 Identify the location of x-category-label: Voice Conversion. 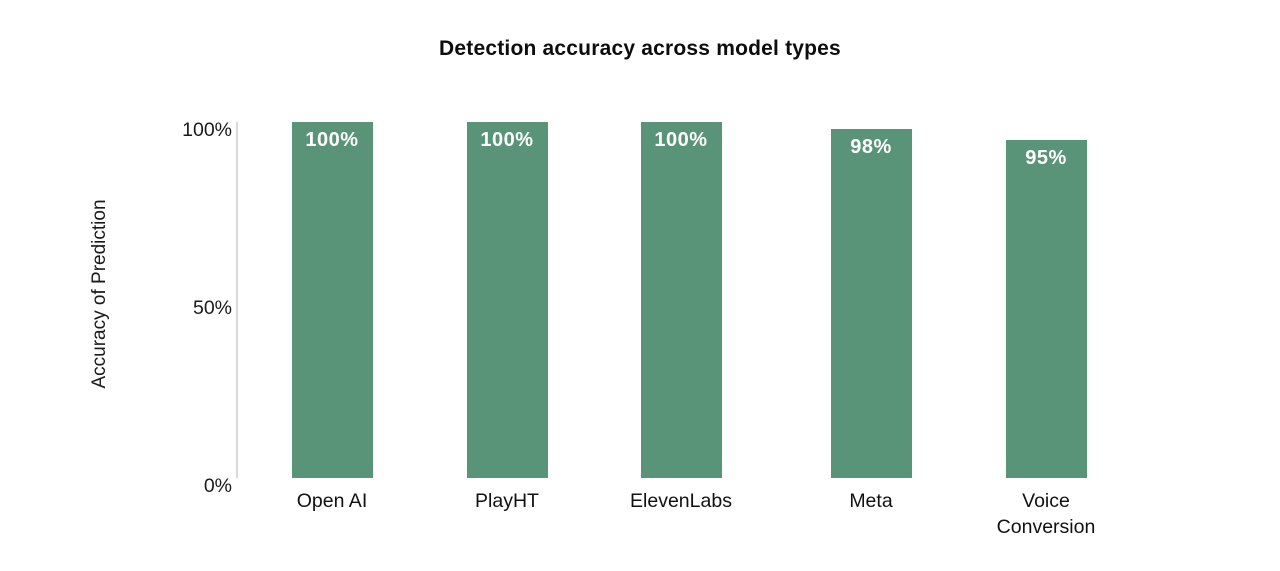
(1046, 514).